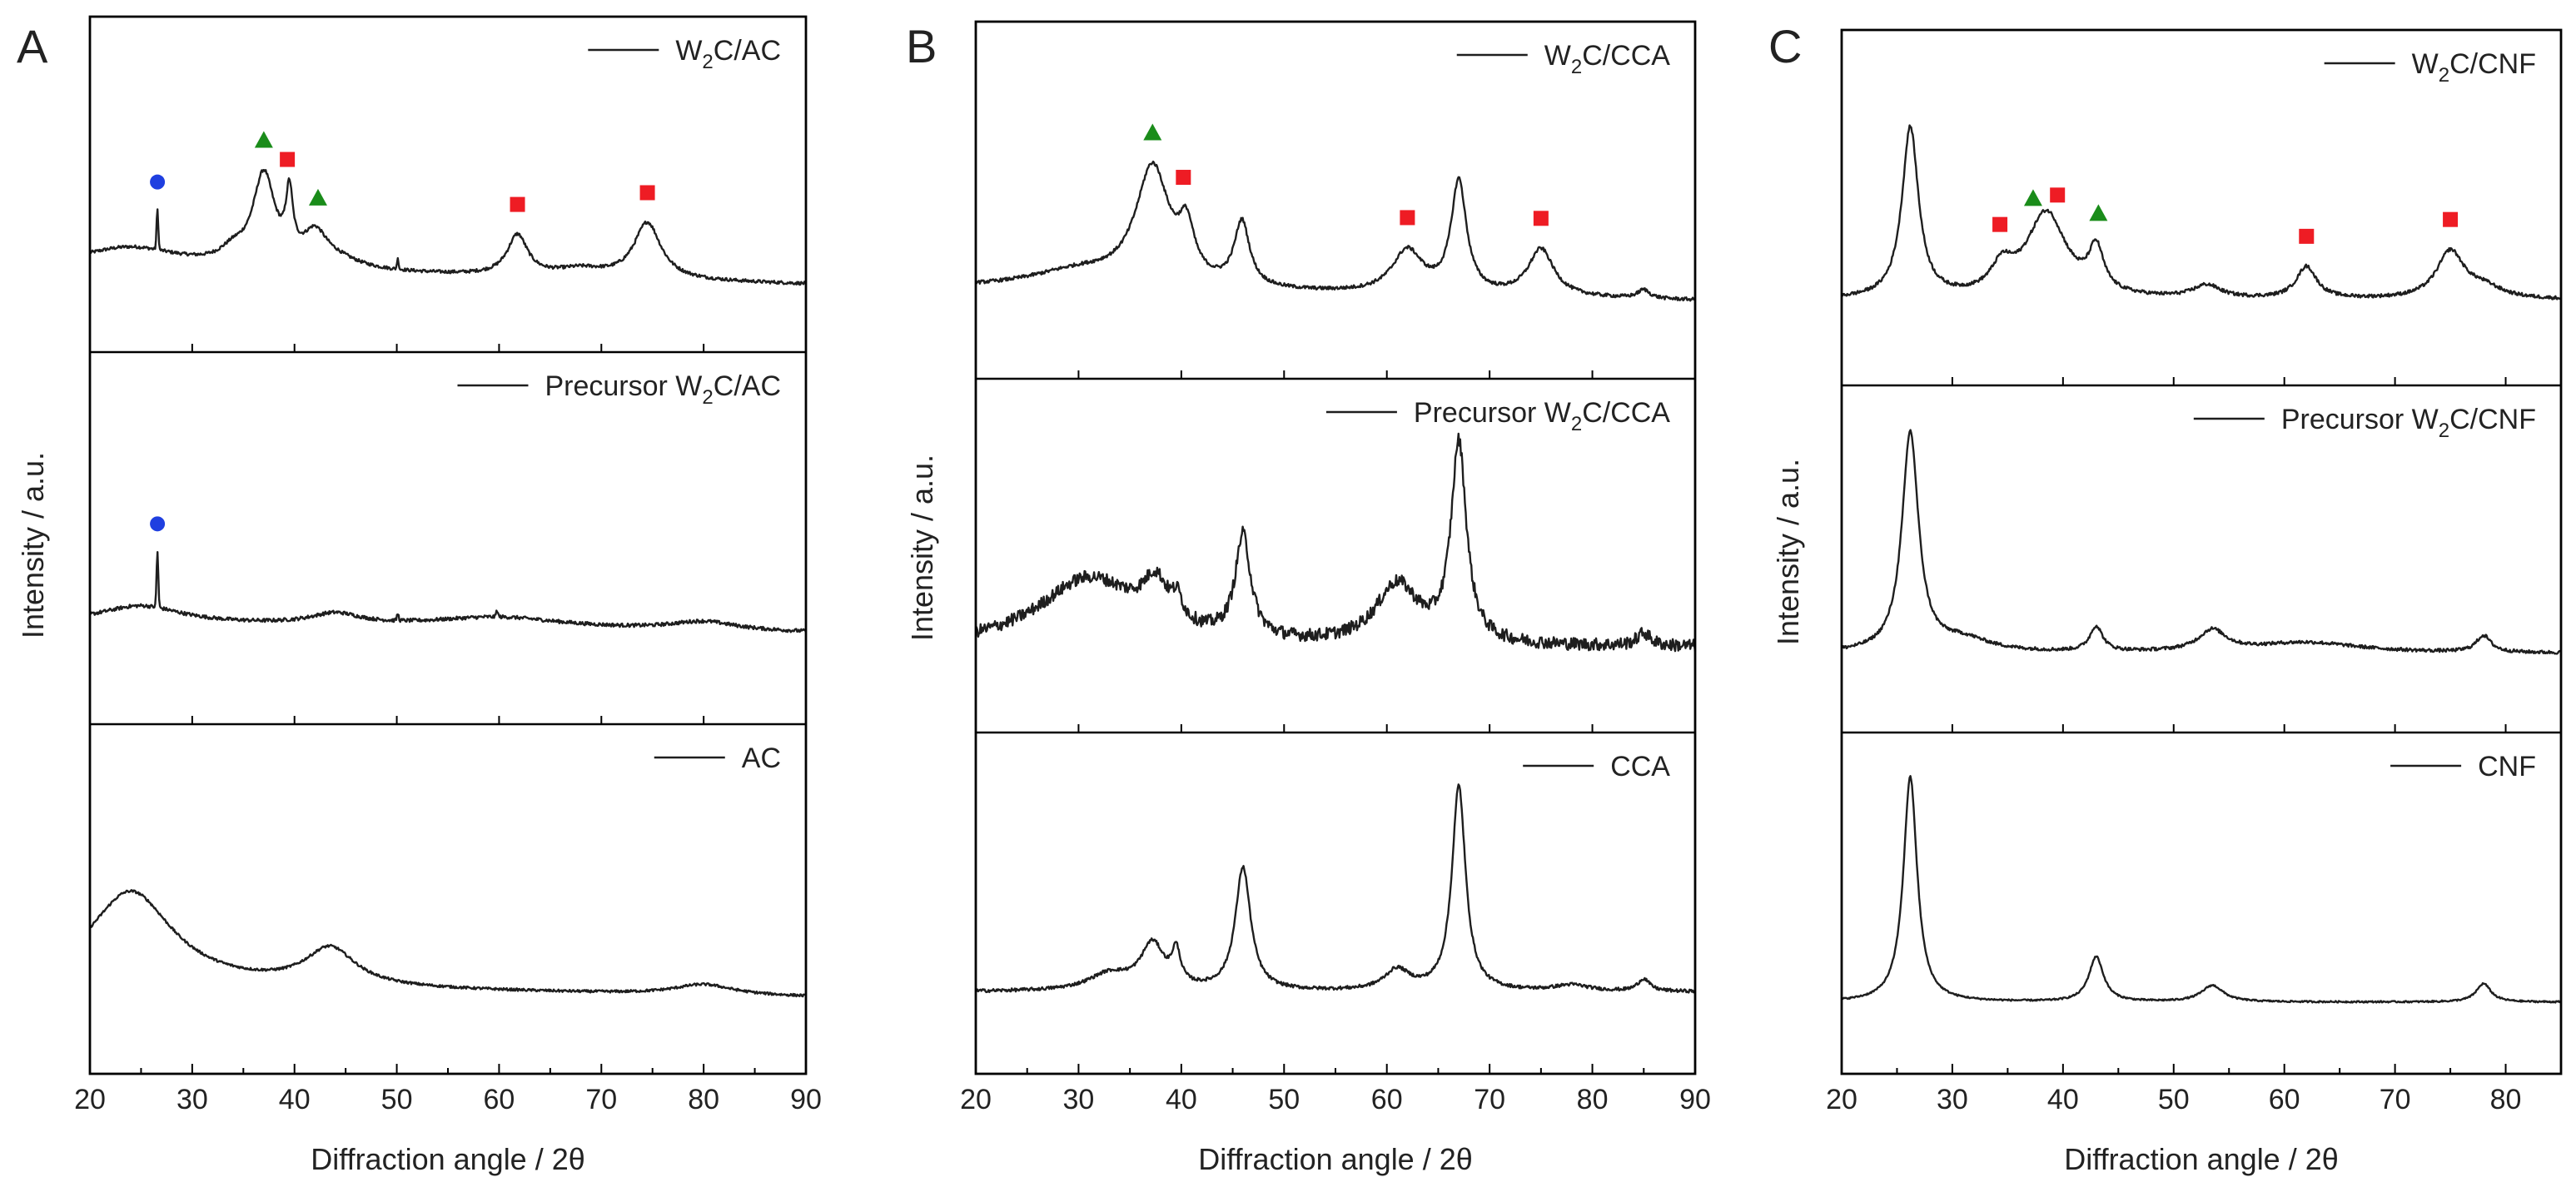 The image size is (2576, 1202). Describe the element at coordinates (761, 759) in the screenshot. I see `legend-label: AC` at that location.